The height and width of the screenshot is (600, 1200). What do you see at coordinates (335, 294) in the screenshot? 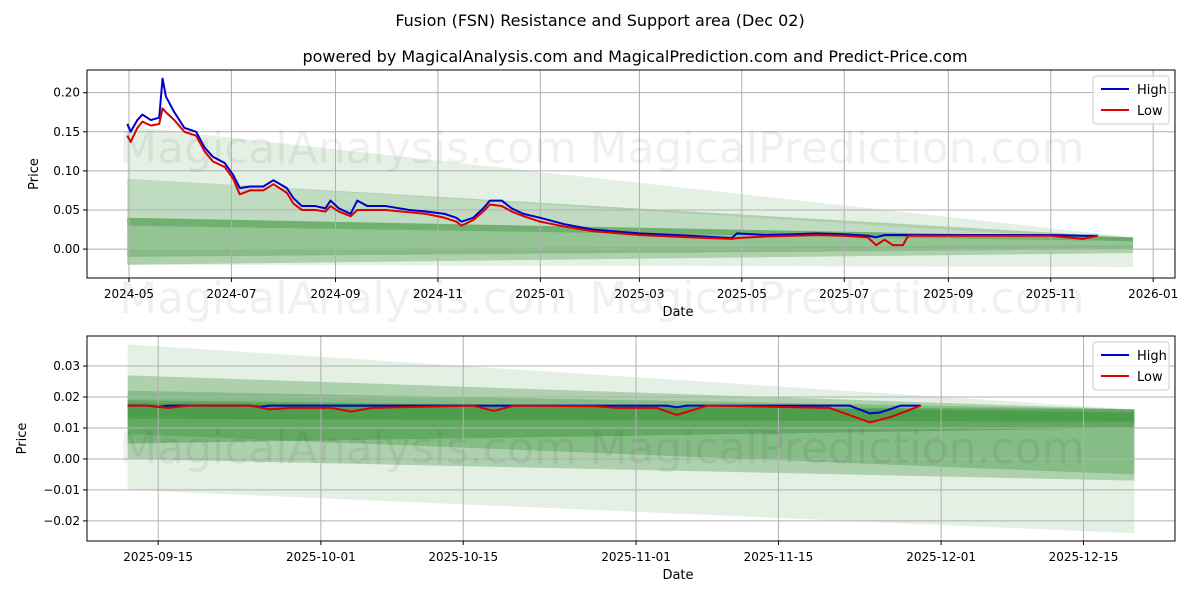
I see `x-tick-label: 2024-09` at bounding box center [335, 294].